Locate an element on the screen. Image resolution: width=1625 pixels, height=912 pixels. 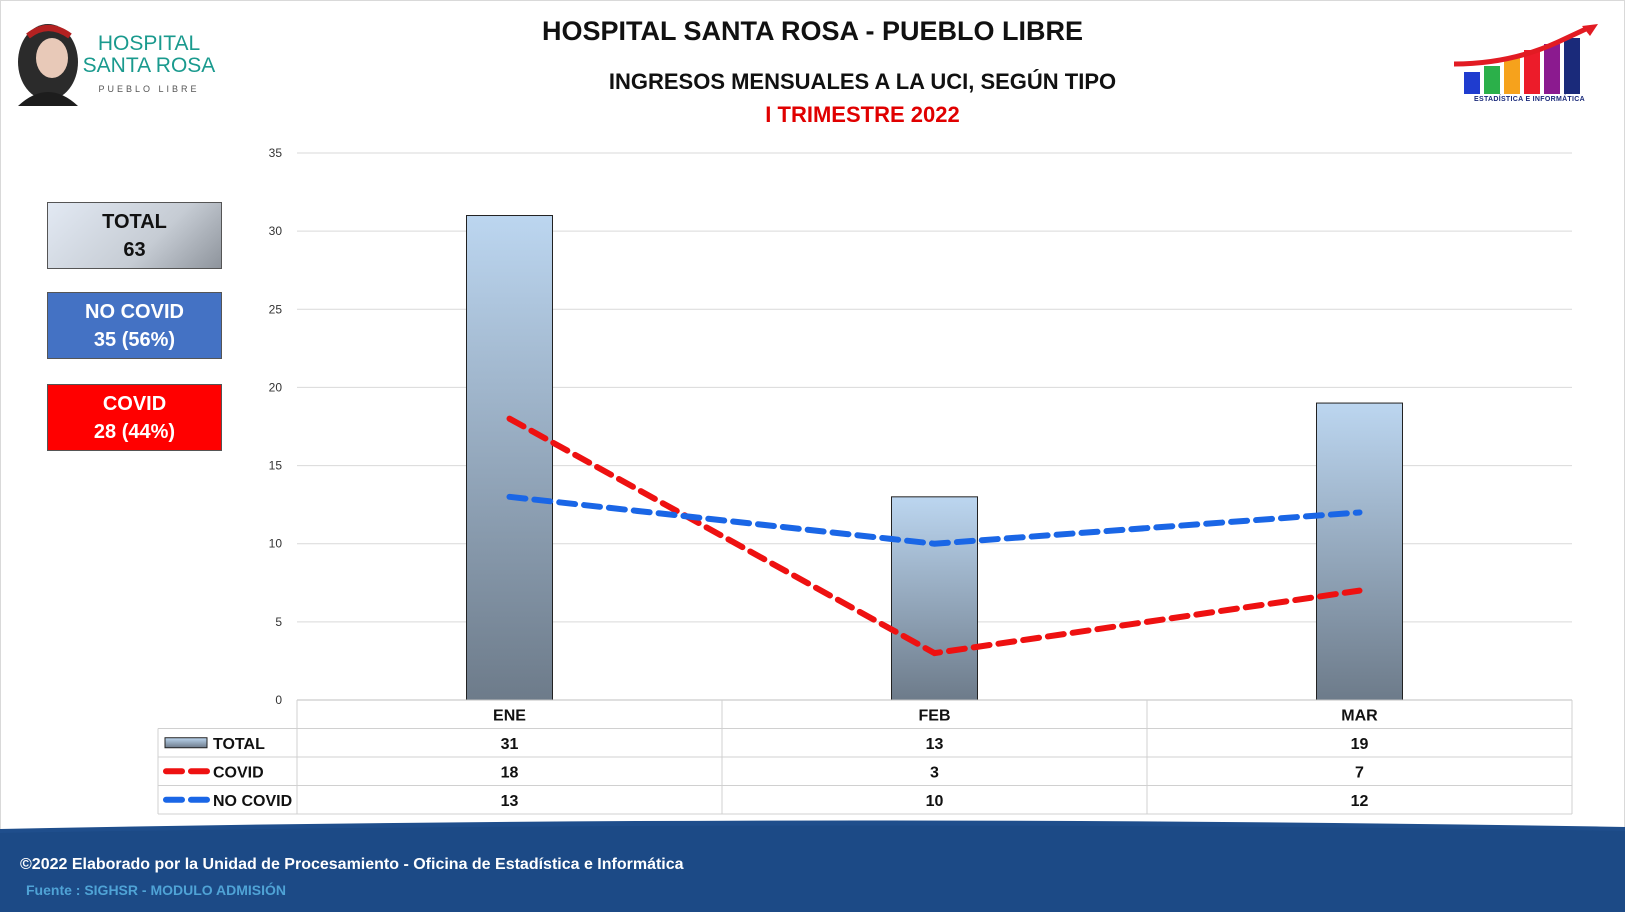
legend-key-total is located at coordinates (186, 743).